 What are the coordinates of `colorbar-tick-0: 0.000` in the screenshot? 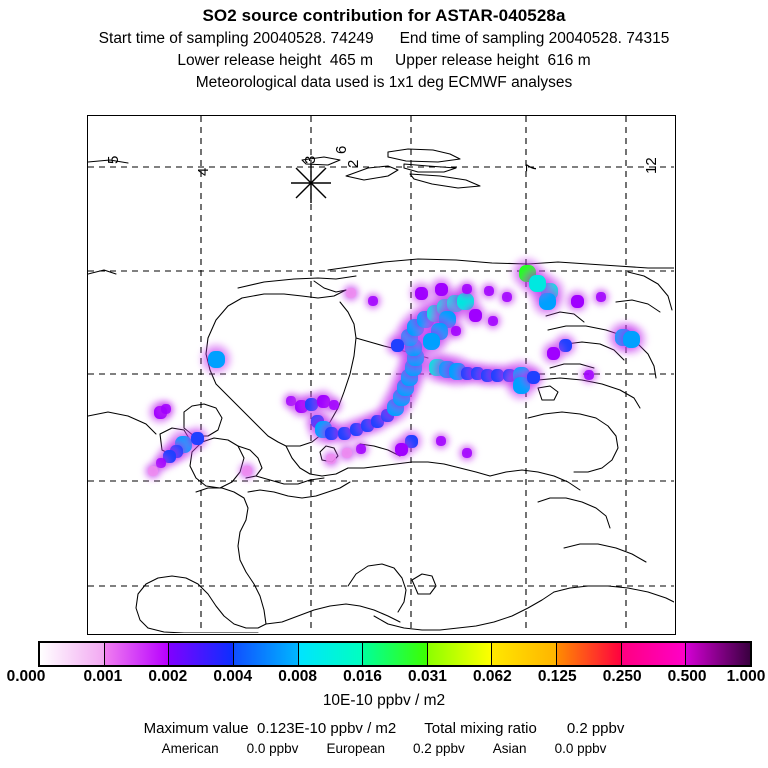 It's located at (26, 676).